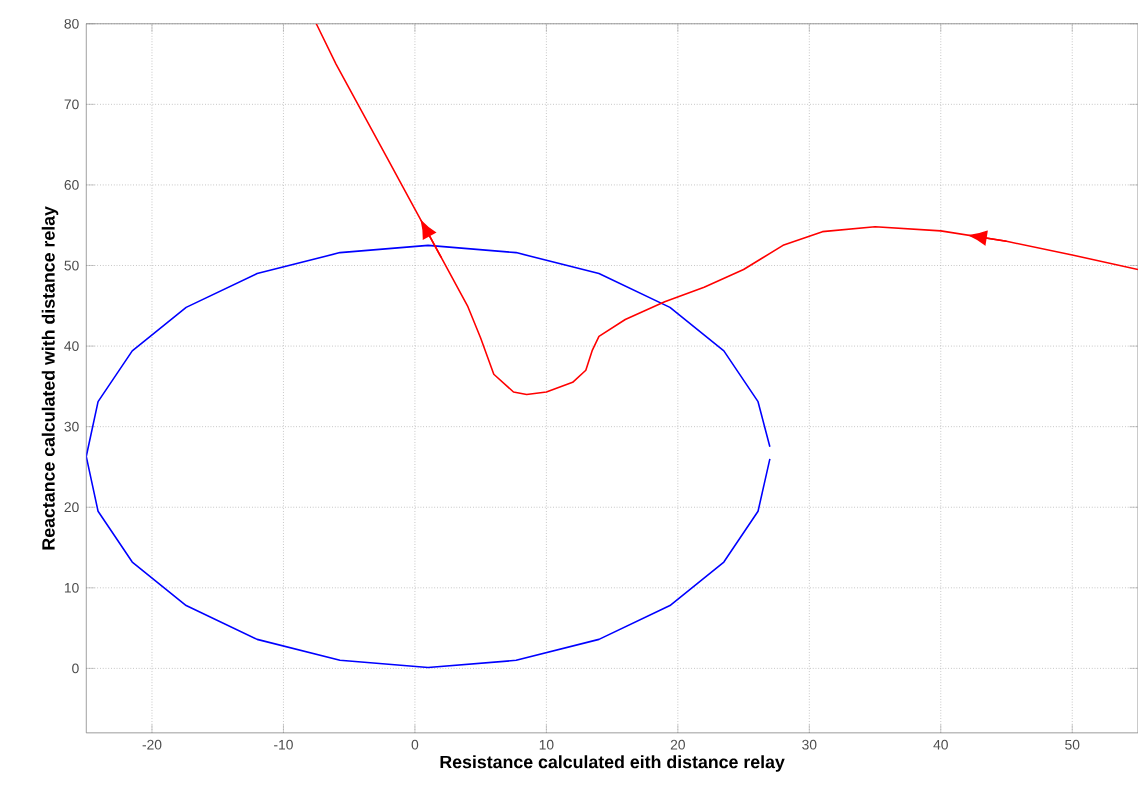 Image resolution: width=1138 pixels, height=798 pixels. Describe the element at coordinates (612, 763) in the screenshot. I see `x-axis-title: Resistance calculated eith distance relay` at that location.